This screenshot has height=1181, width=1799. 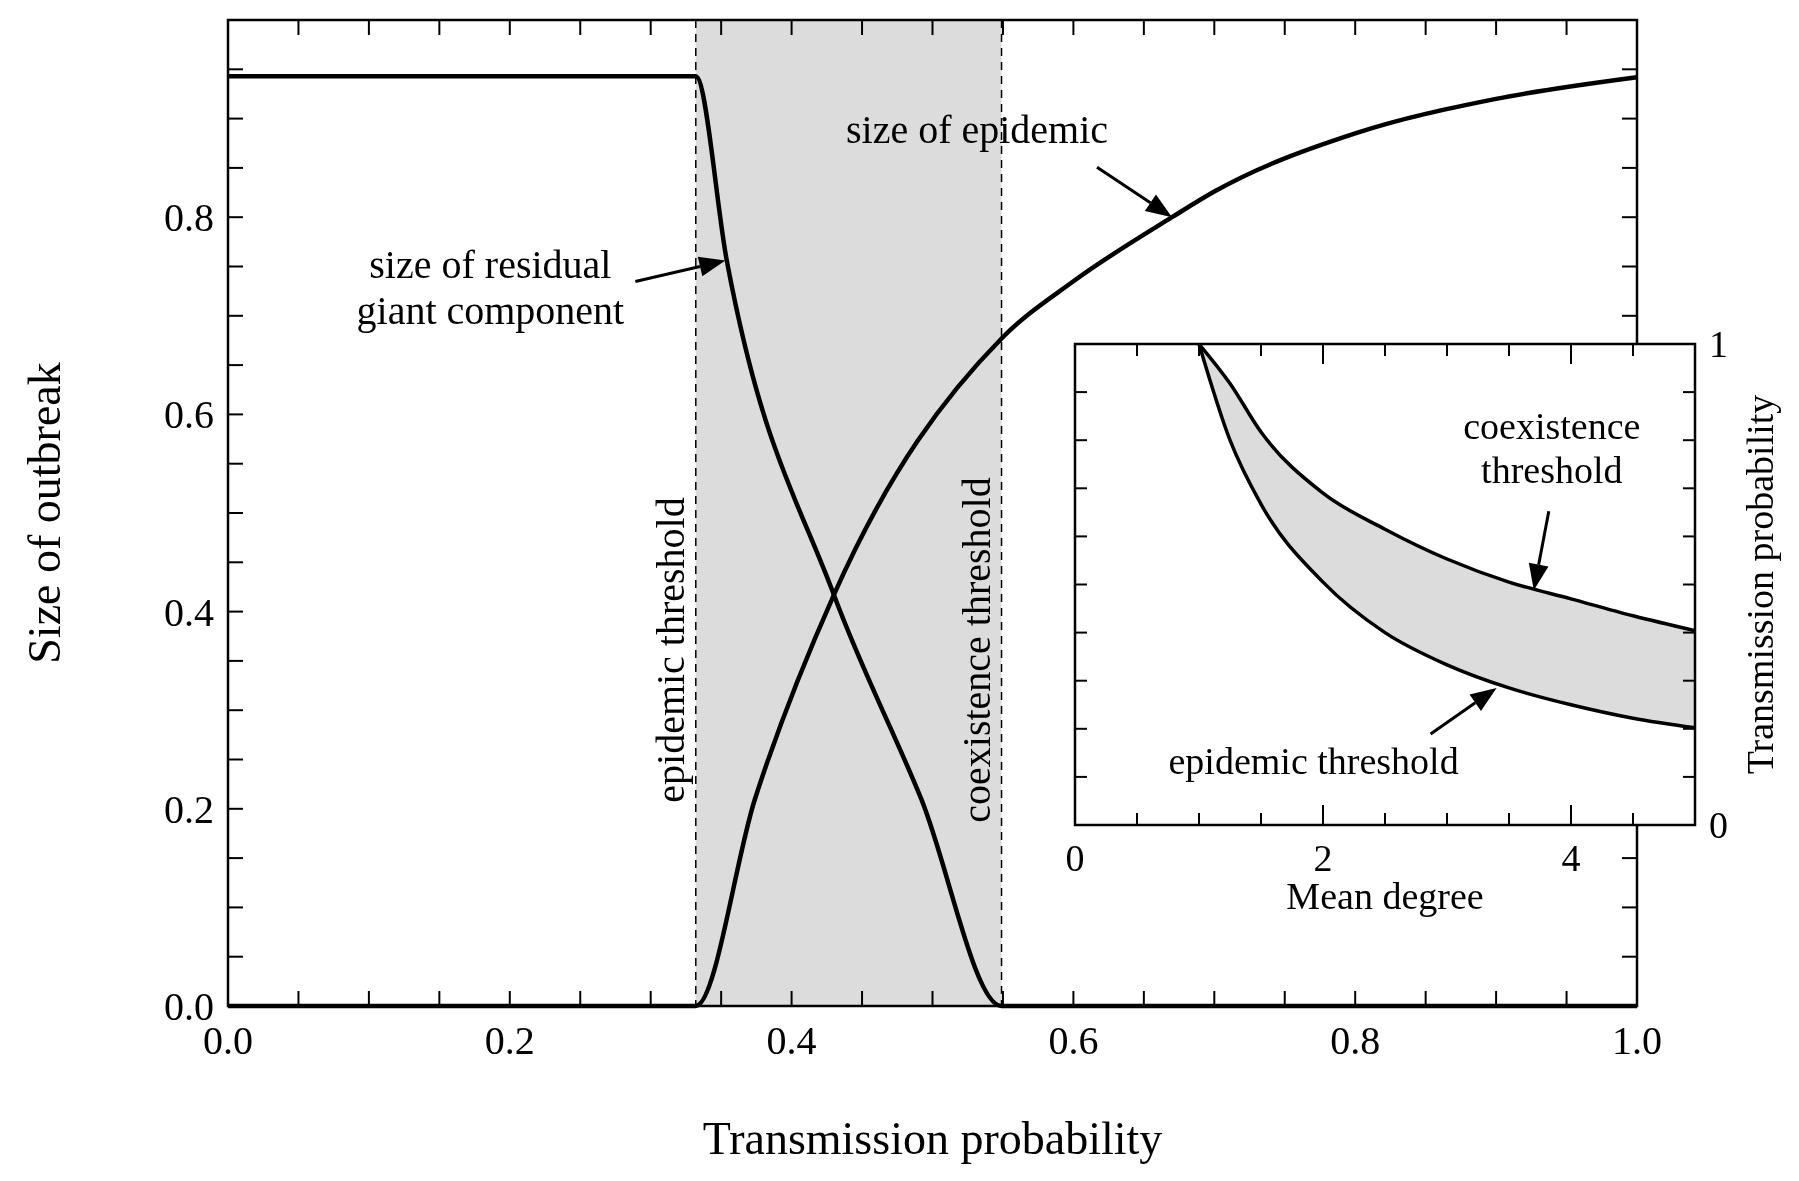 I want to click on y-tick-label: 0.2, so click(x=189, y=809).